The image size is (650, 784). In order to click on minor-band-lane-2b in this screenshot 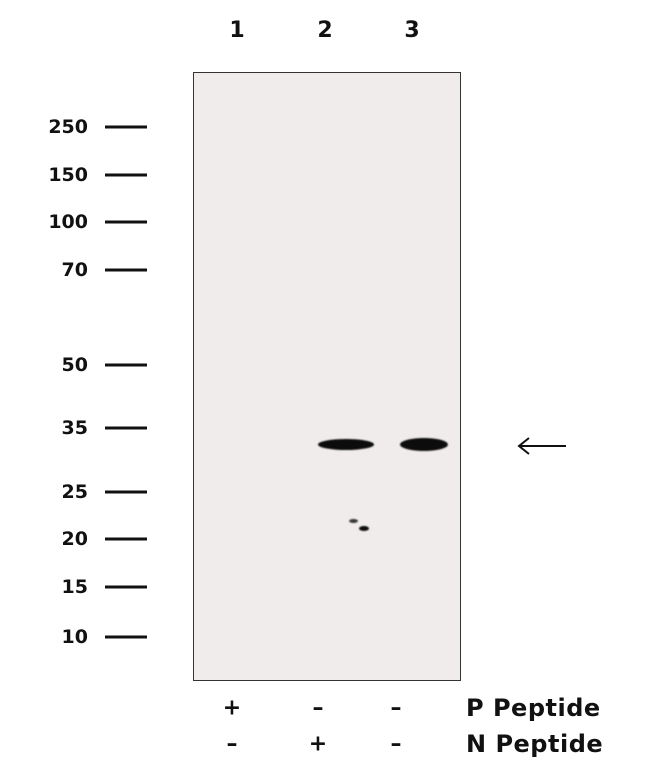, I will do `click(364, 528)`.